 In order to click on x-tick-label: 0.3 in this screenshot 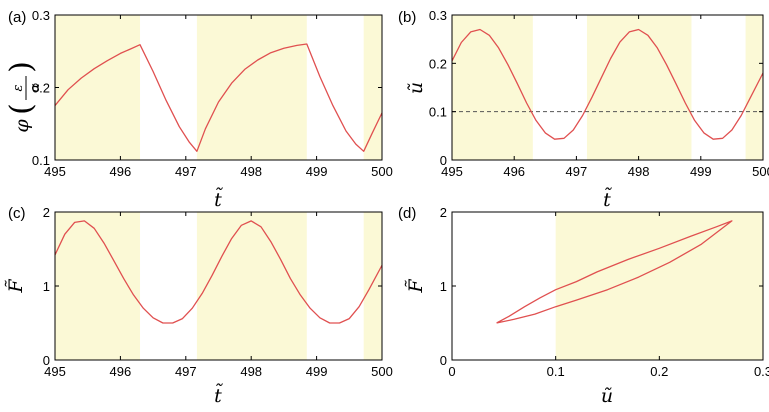, I will do `click(761, 371)`.